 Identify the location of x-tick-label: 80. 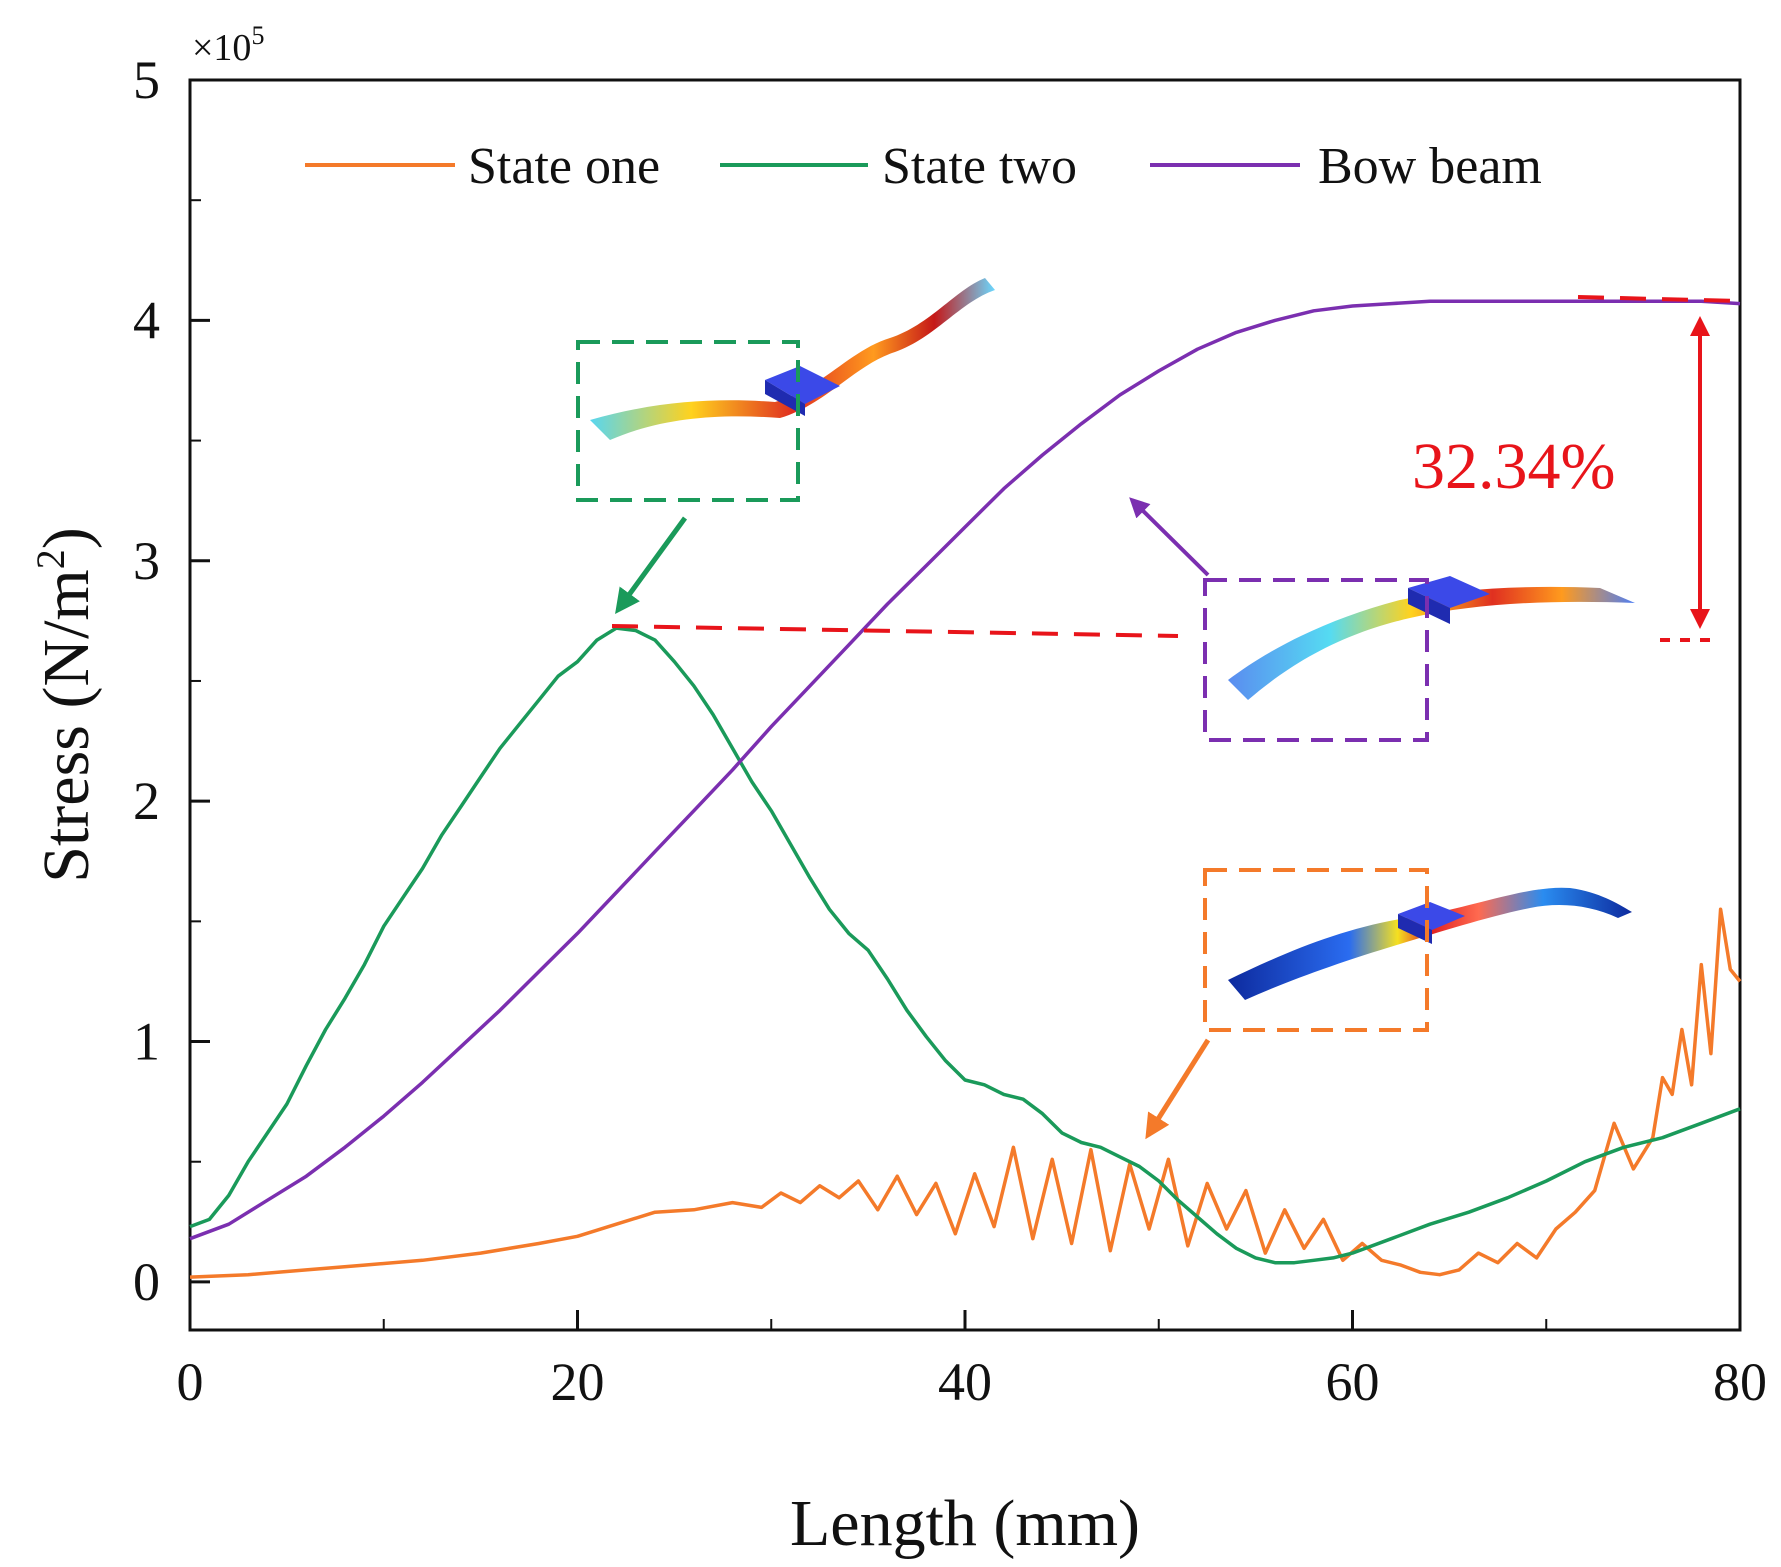
(1740, 1382).